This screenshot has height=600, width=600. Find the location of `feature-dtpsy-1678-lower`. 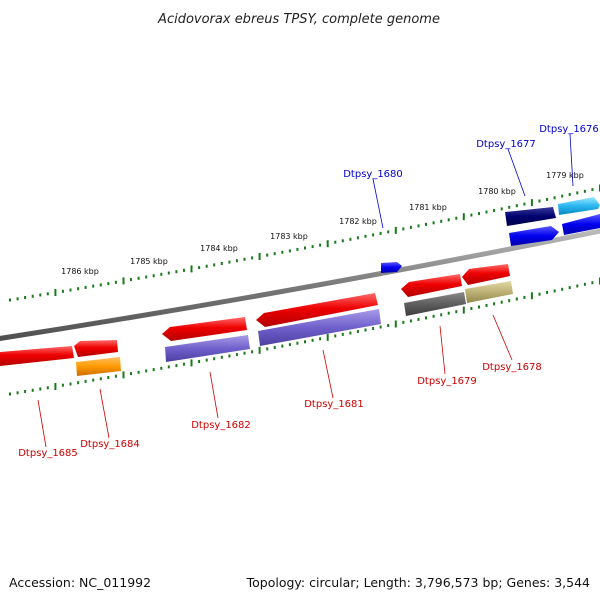

feature-dtpsy-1678-lower is located at coordinates (489, 292).